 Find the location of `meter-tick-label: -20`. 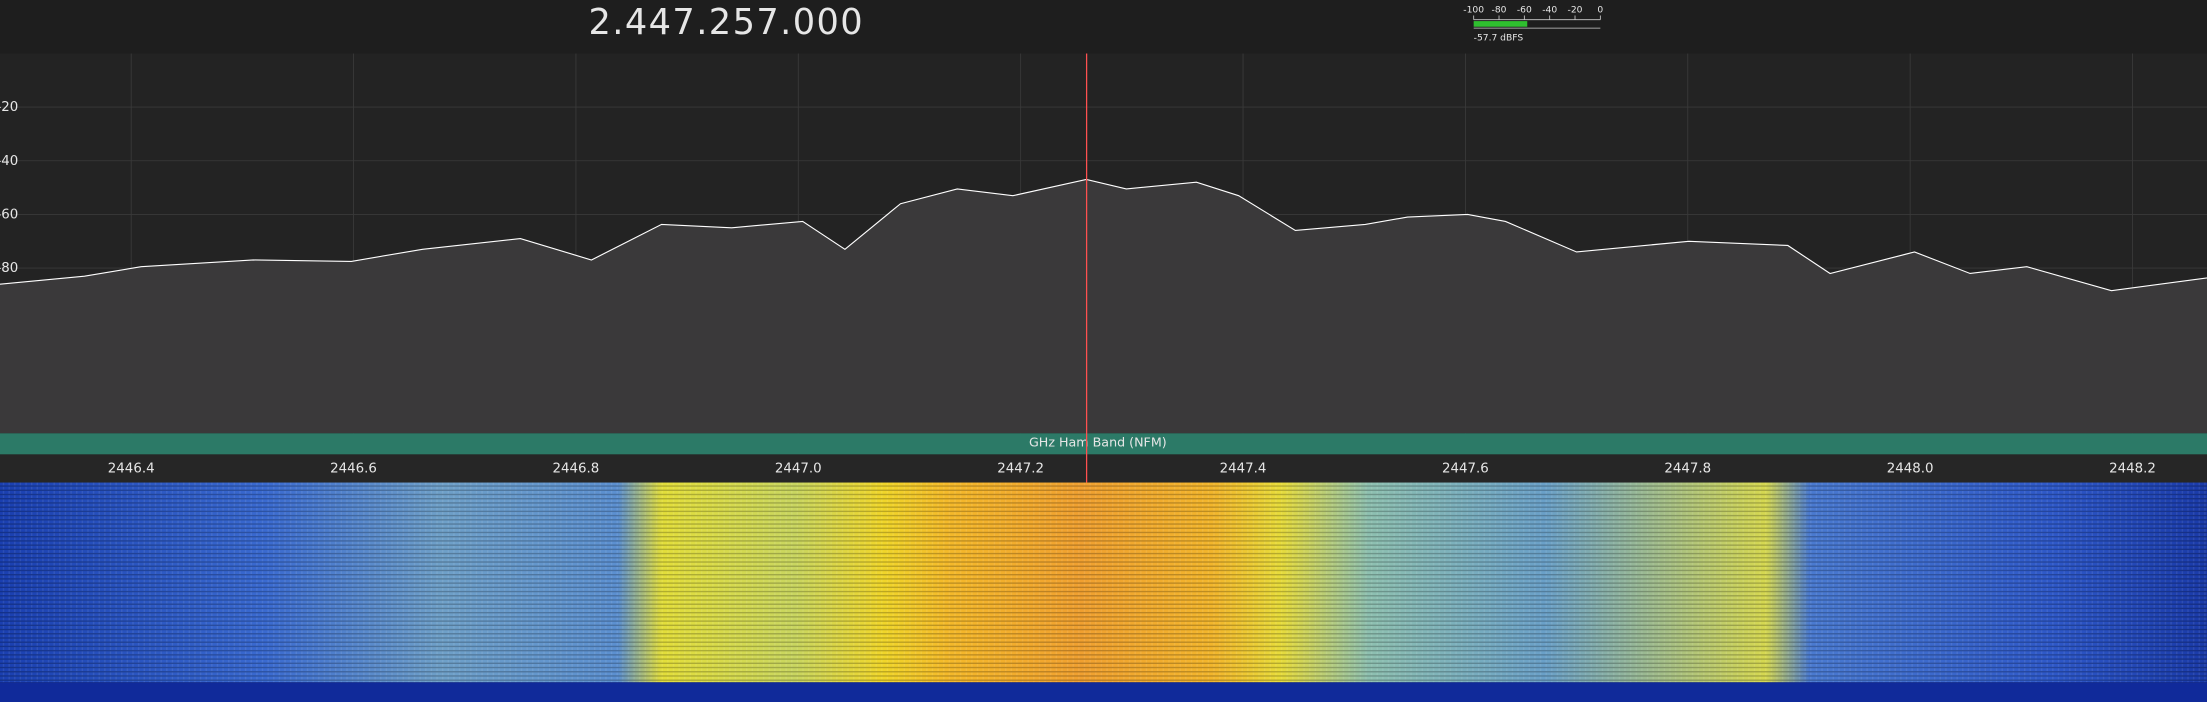

meter-tick-label: -20 is located at coordinates (1575, 10).